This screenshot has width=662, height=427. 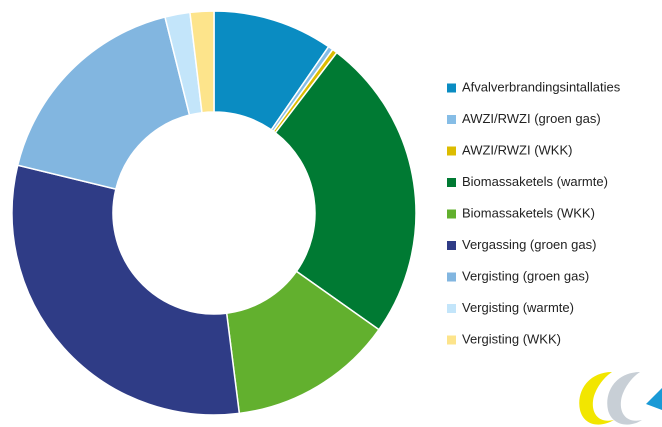 What do you see at coordinates (620, 398) in the screenshot?
I see `logo` at bounding box center [620, 398].